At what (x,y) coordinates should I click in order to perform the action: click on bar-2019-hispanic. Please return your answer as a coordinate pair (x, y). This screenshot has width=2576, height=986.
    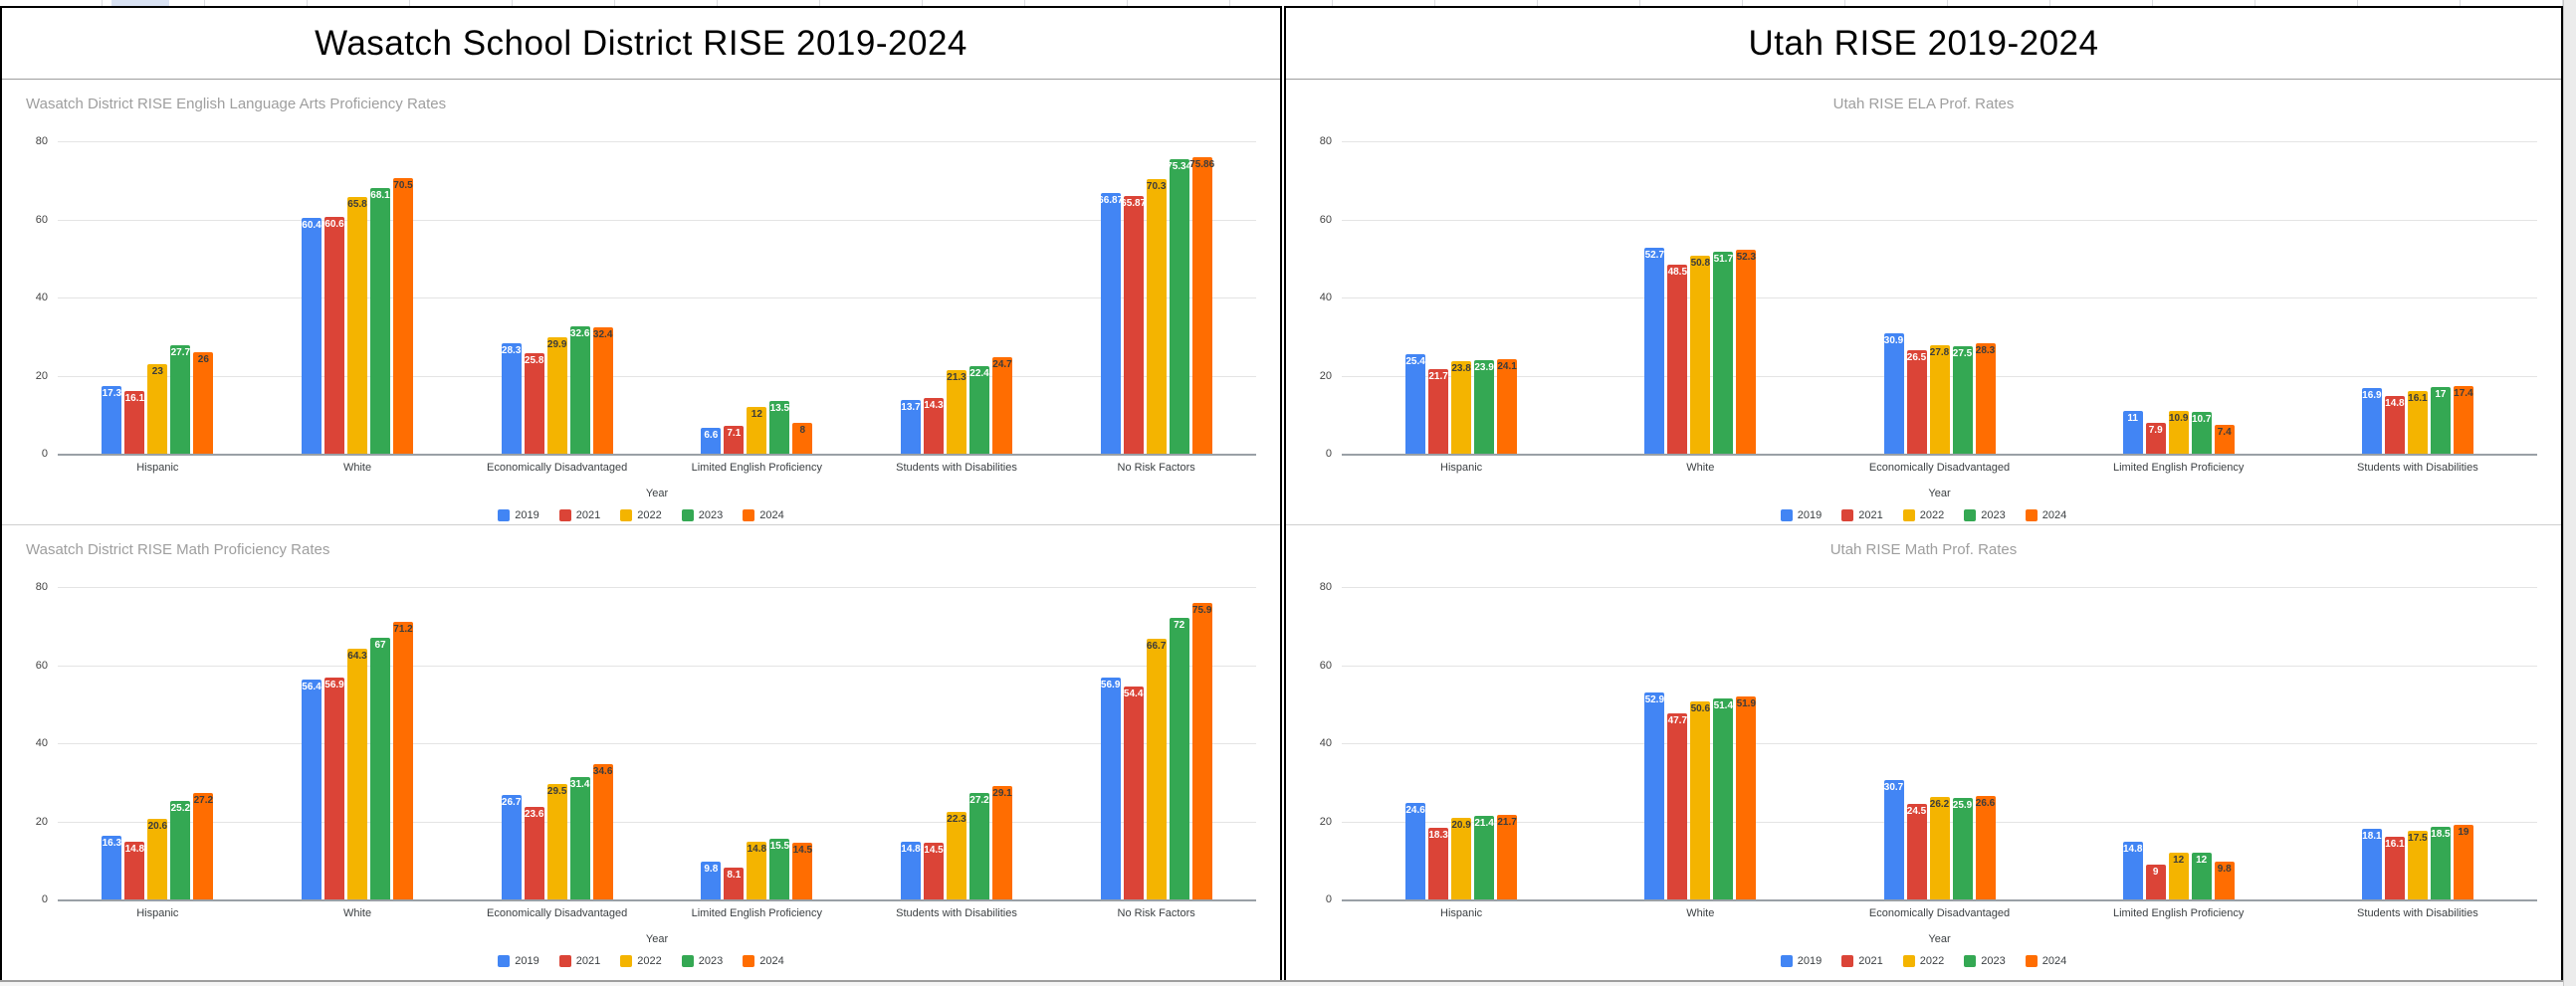
    Looking at the image, I should click on (1415, 404).